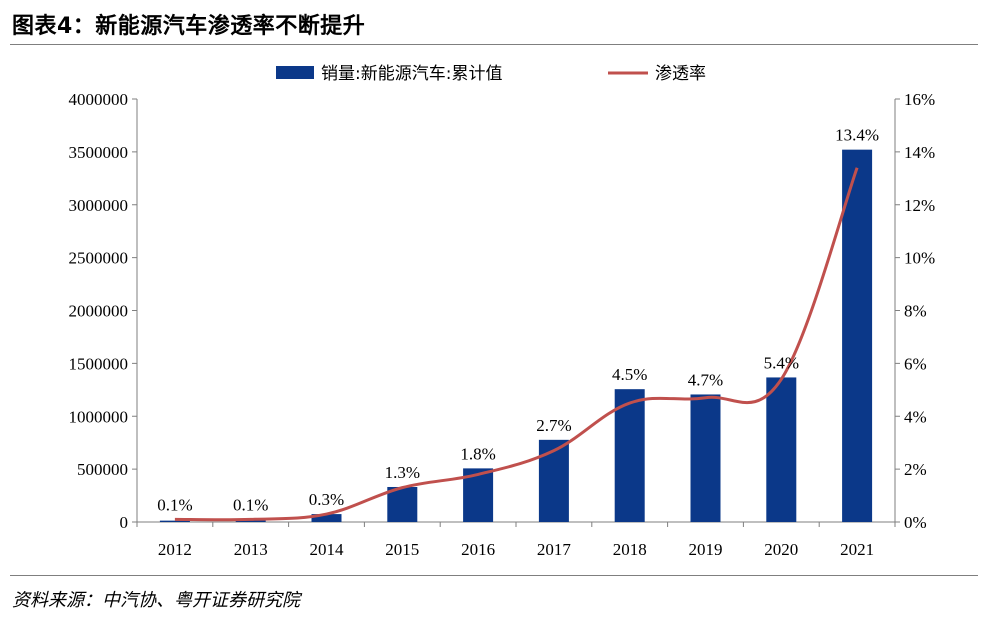 The height and width of the screenshot is (619, 998). Describe the element at coordinates (189, 26) in the screenshot. I see `figure-title: 图表4：新能源汽车渗透率不断提升` at that location.